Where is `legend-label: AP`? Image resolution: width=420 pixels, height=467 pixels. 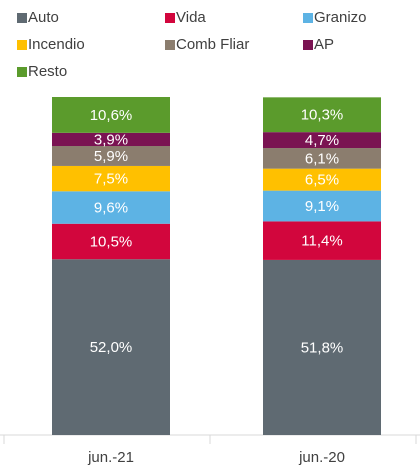 legend-label: AP is located at coordinates (324, 44).